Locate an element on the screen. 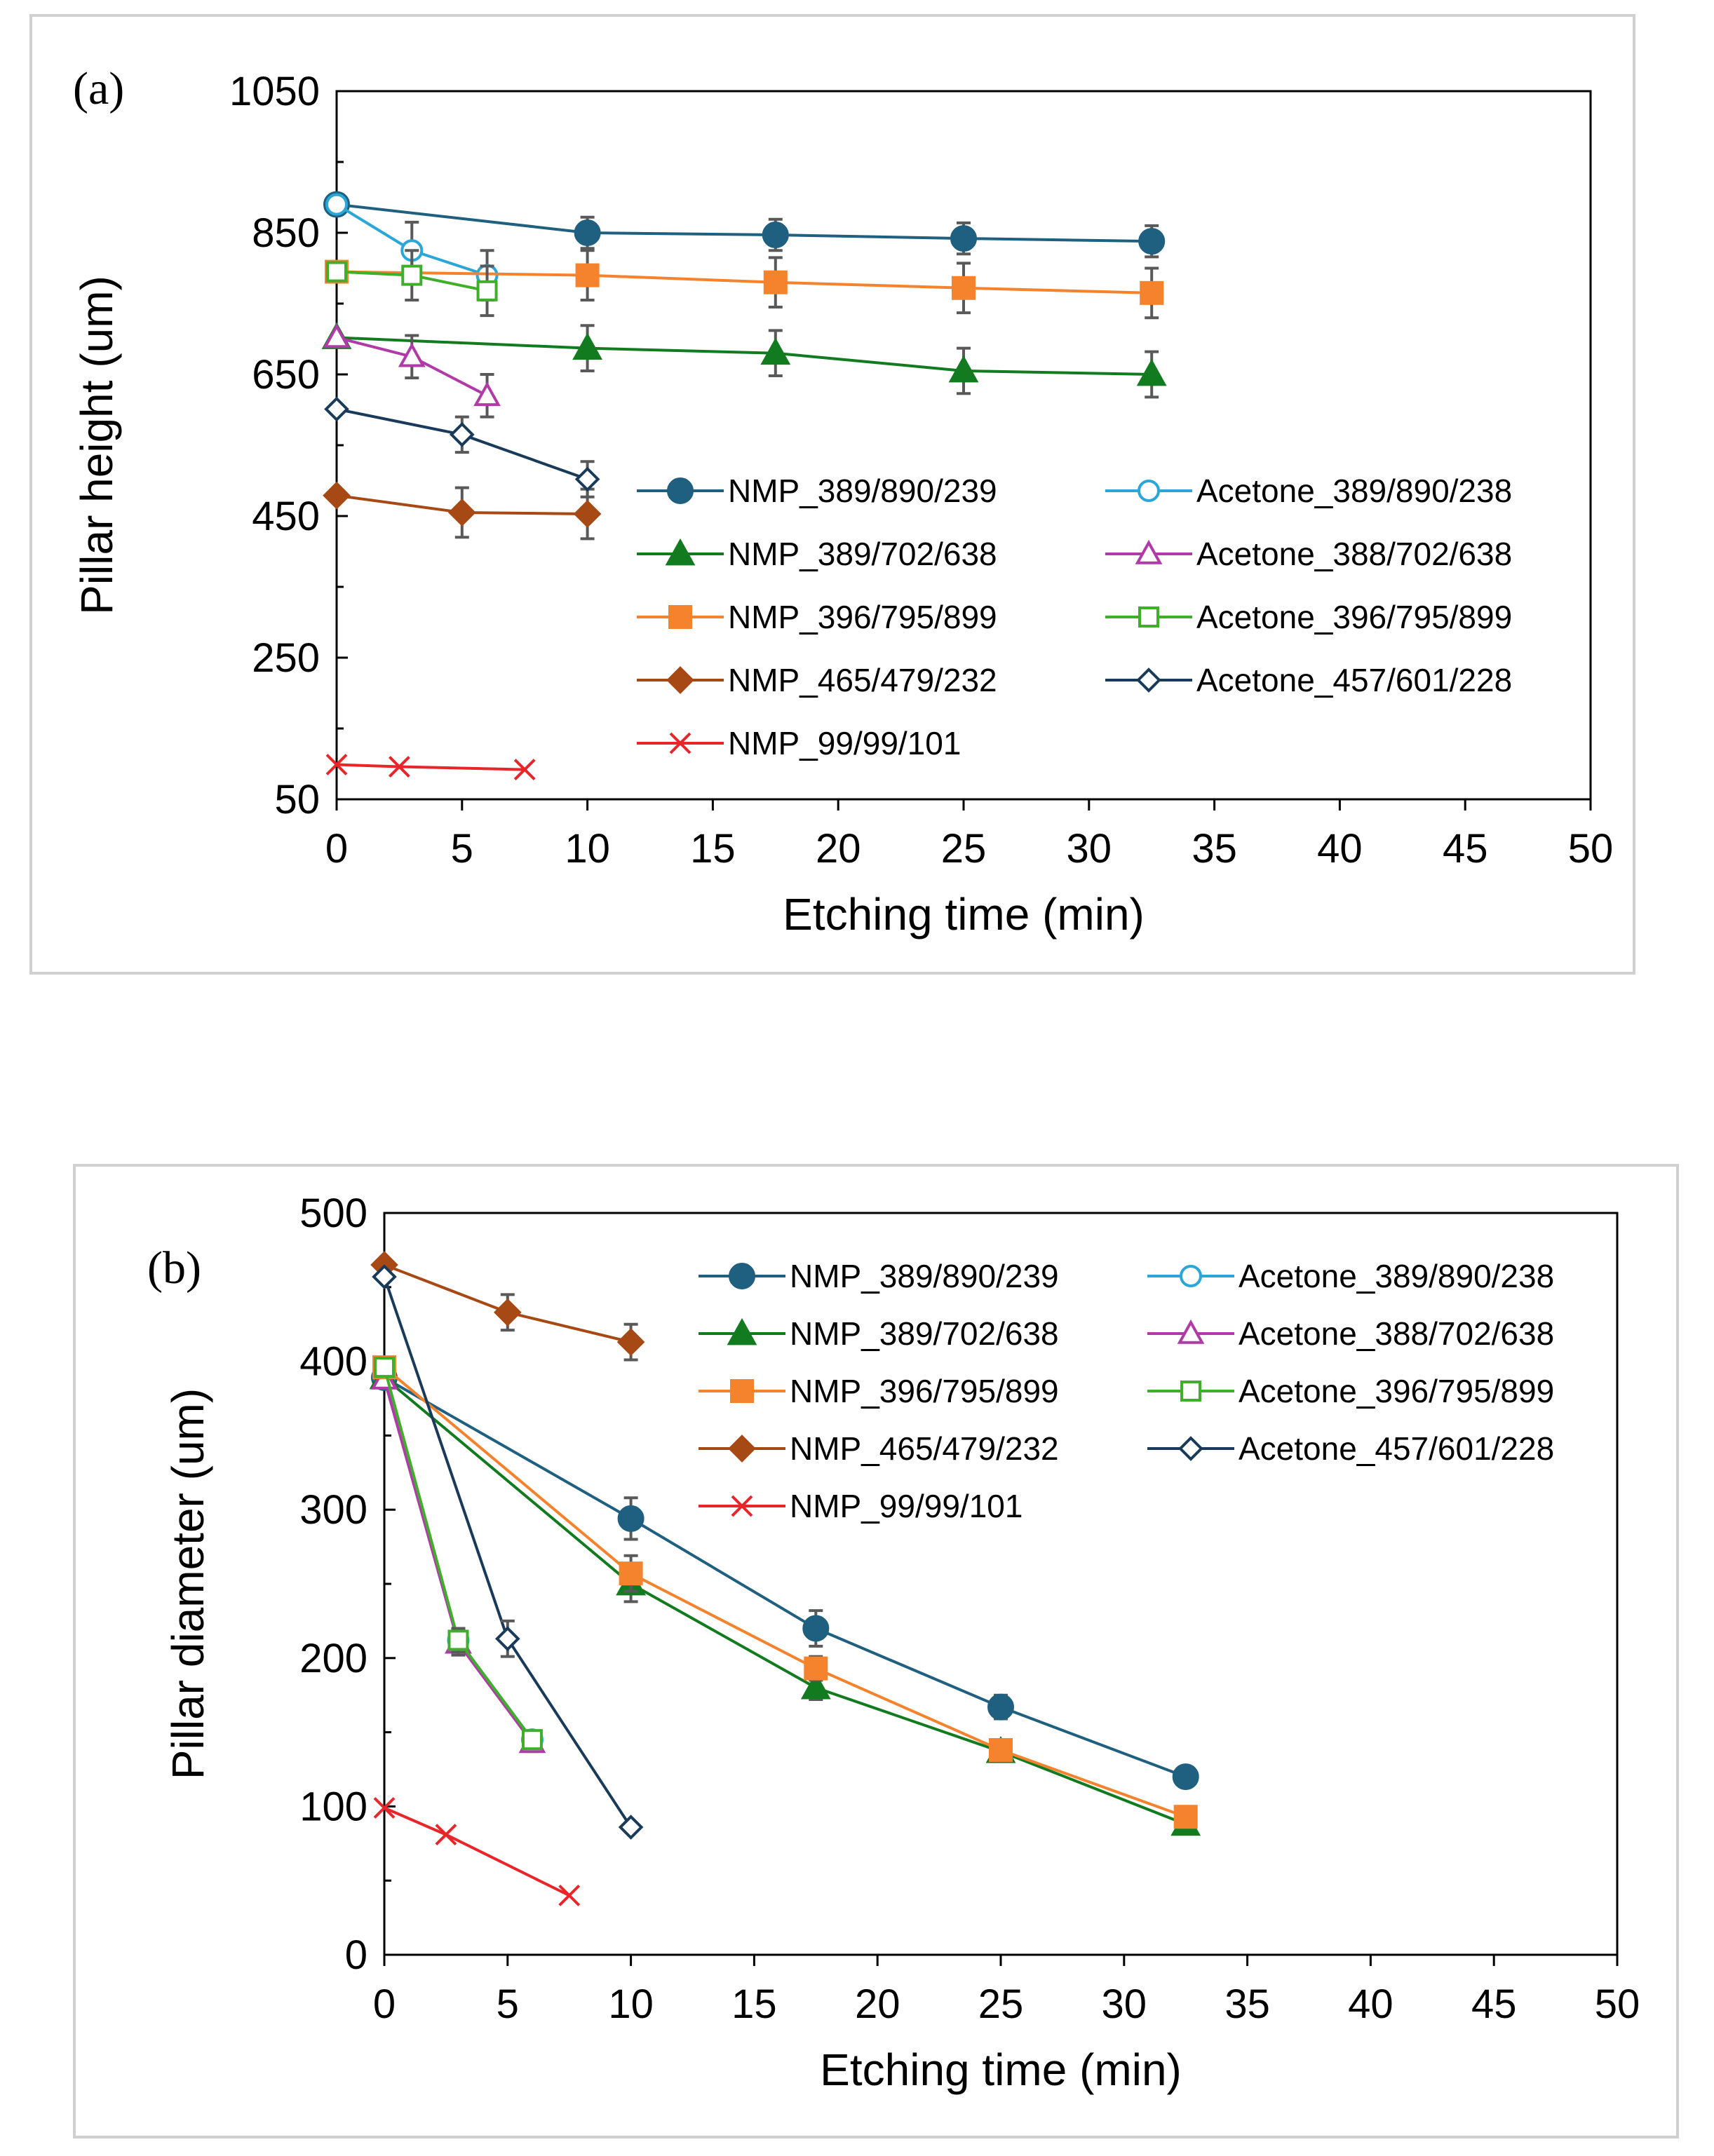  b-y-axis-title: Pillar diameter (um) is located at coordinates (188, 1584).